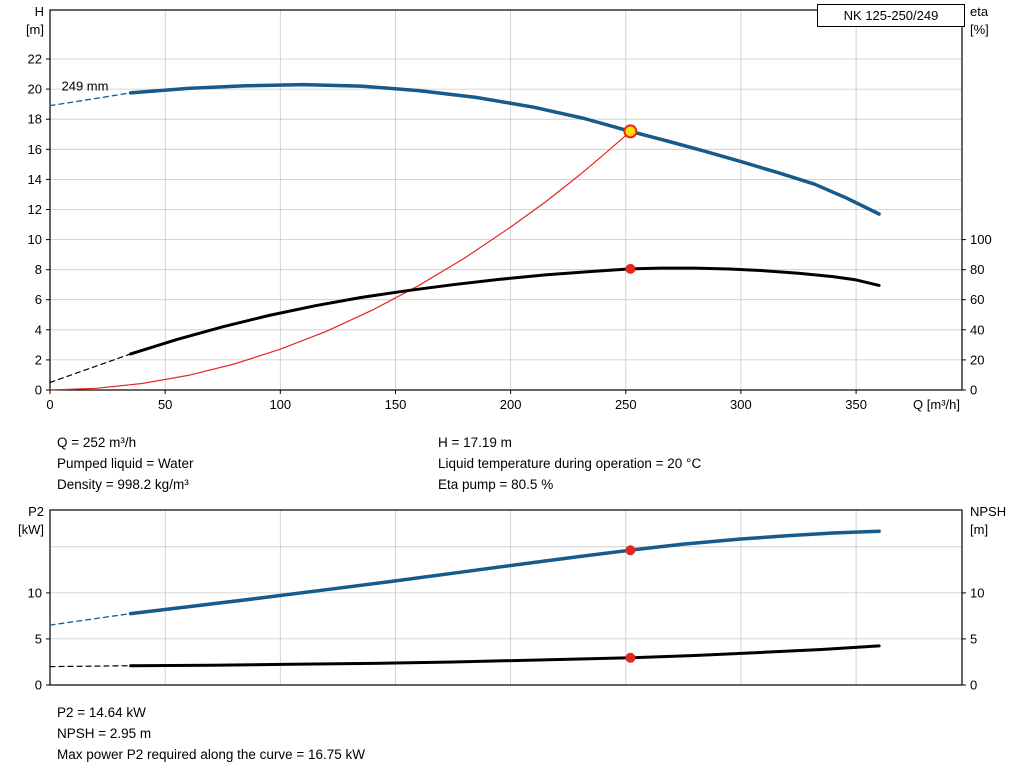  Describe the element at coordinates (35, 149) in the screenshot. I see `svg-text: 16` at that location.